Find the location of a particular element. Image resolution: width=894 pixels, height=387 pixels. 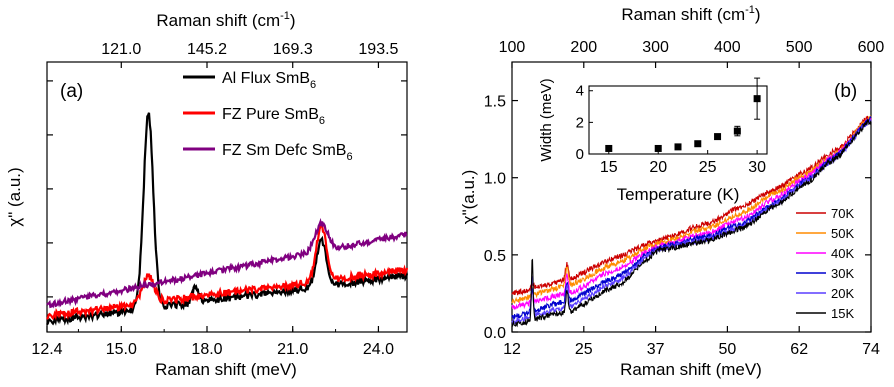

top-tick-label: 400 is located at coordinates (727, 47).